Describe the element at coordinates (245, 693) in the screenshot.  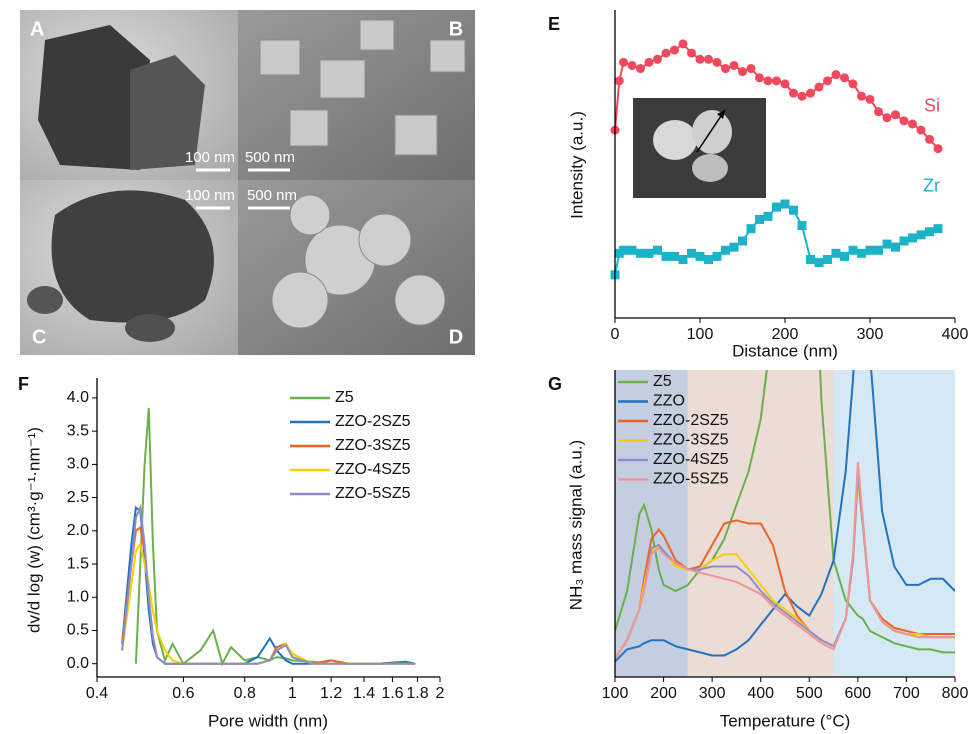
I see `x-tick-label: 0.8` at that location.